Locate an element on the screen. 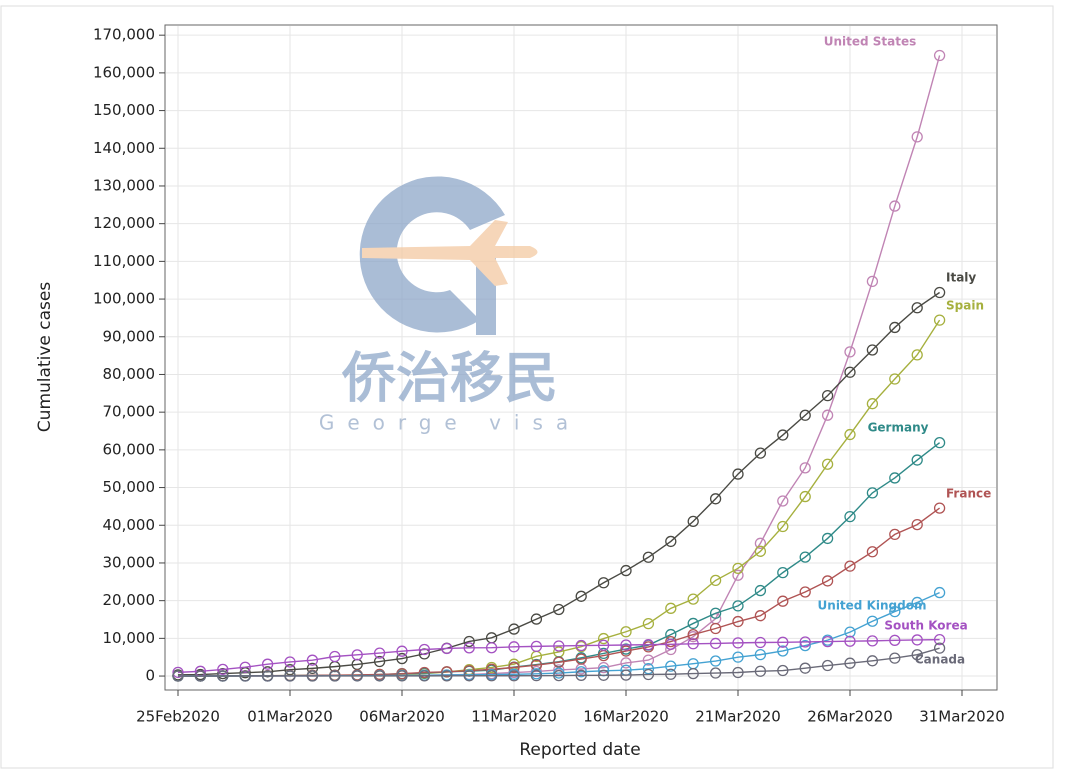  series is located at coordinates (559, 656).